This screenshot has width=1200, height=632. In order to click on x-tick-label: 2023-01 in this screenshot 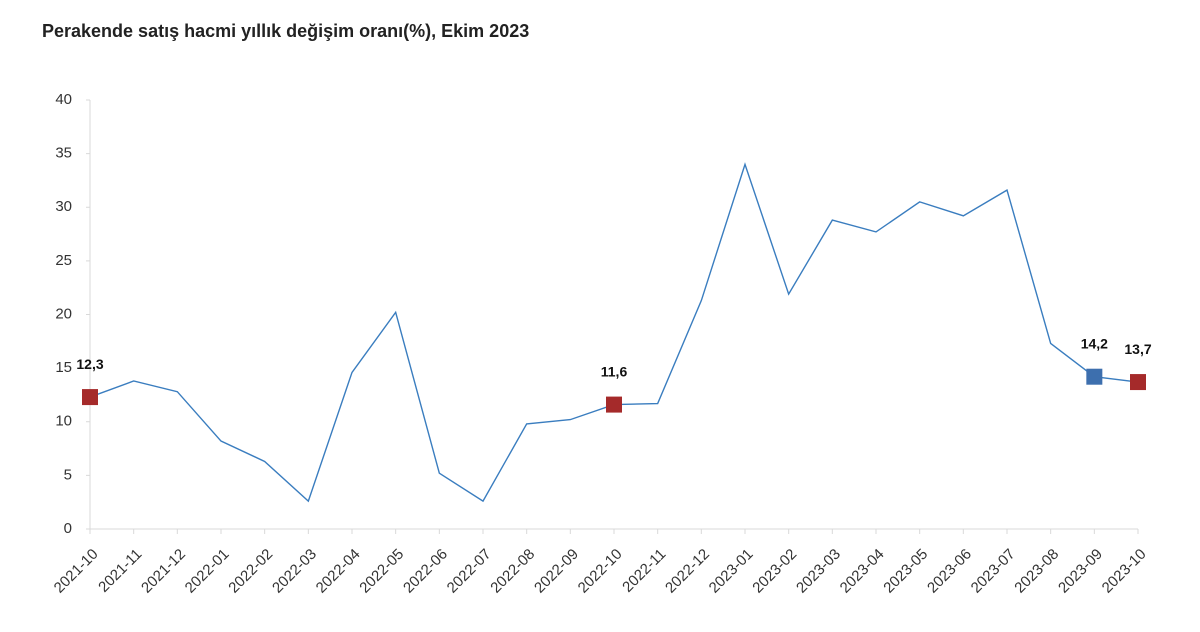, I will do `click(731, 571)`.